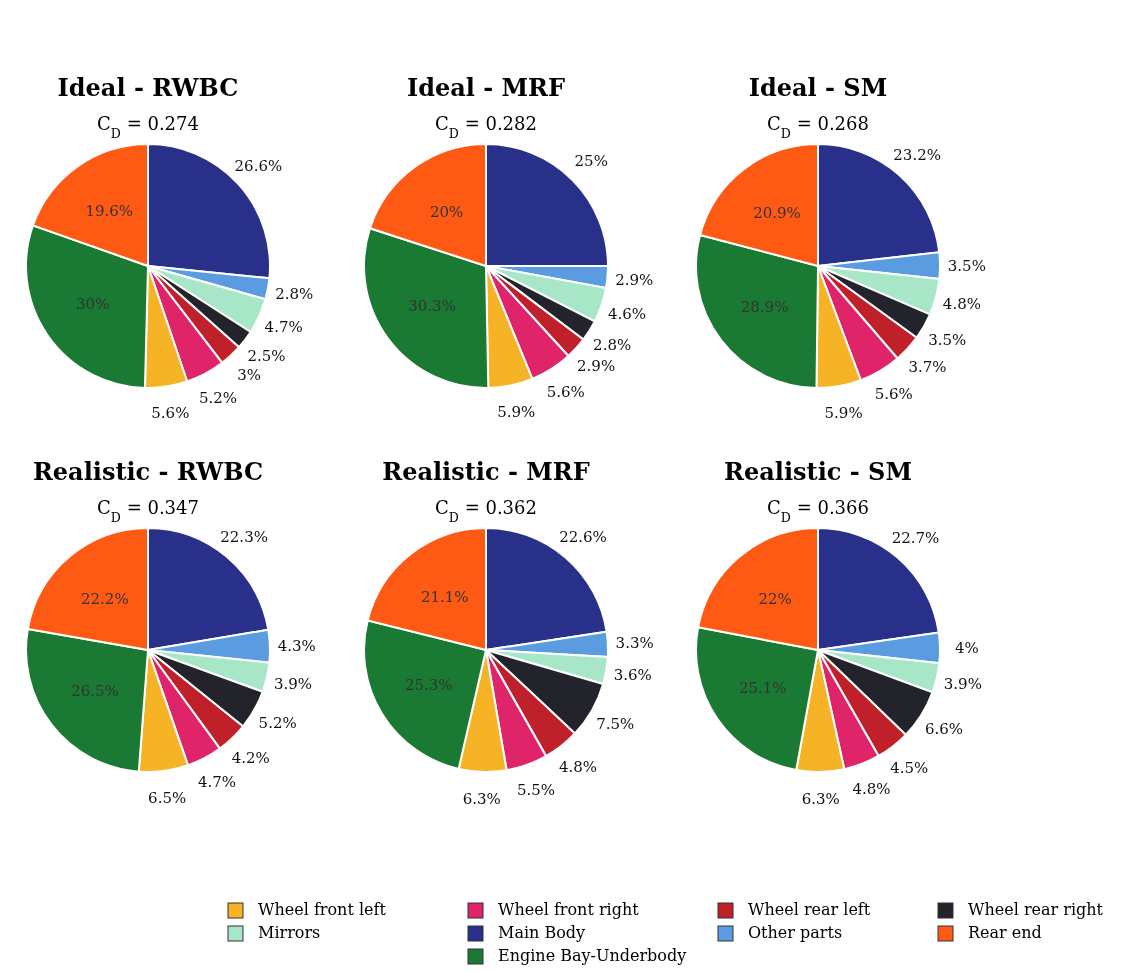 The height and width of the screenshot is (972, 1121). I want to click on legend-label: Mirrors, so click(289, 932).